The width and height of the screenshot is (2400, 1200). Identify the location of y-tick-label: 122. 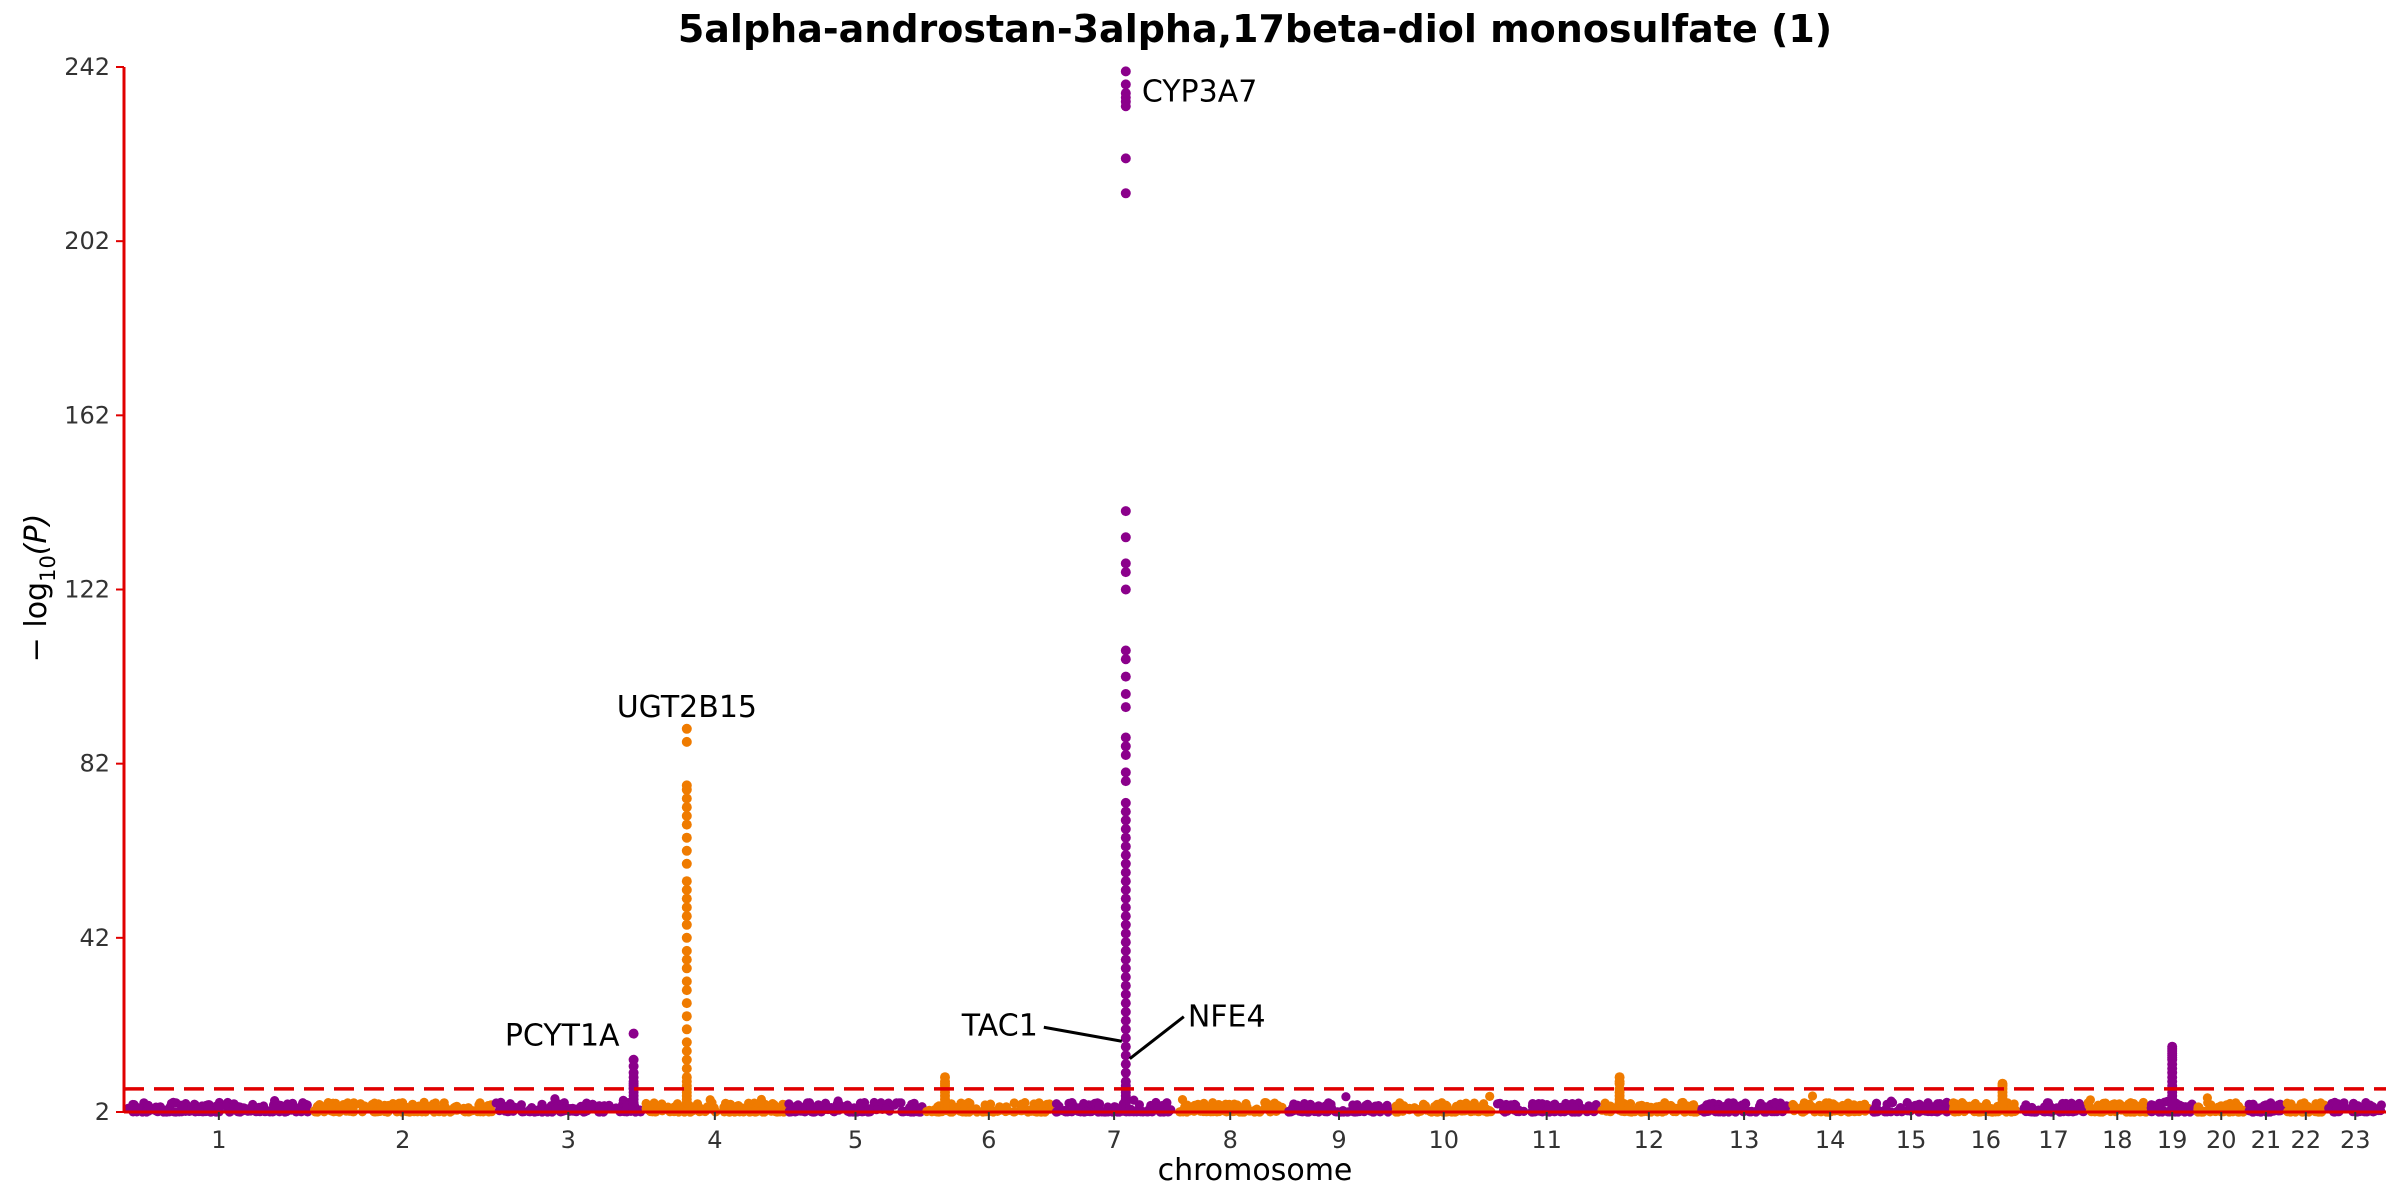
(87, 590).